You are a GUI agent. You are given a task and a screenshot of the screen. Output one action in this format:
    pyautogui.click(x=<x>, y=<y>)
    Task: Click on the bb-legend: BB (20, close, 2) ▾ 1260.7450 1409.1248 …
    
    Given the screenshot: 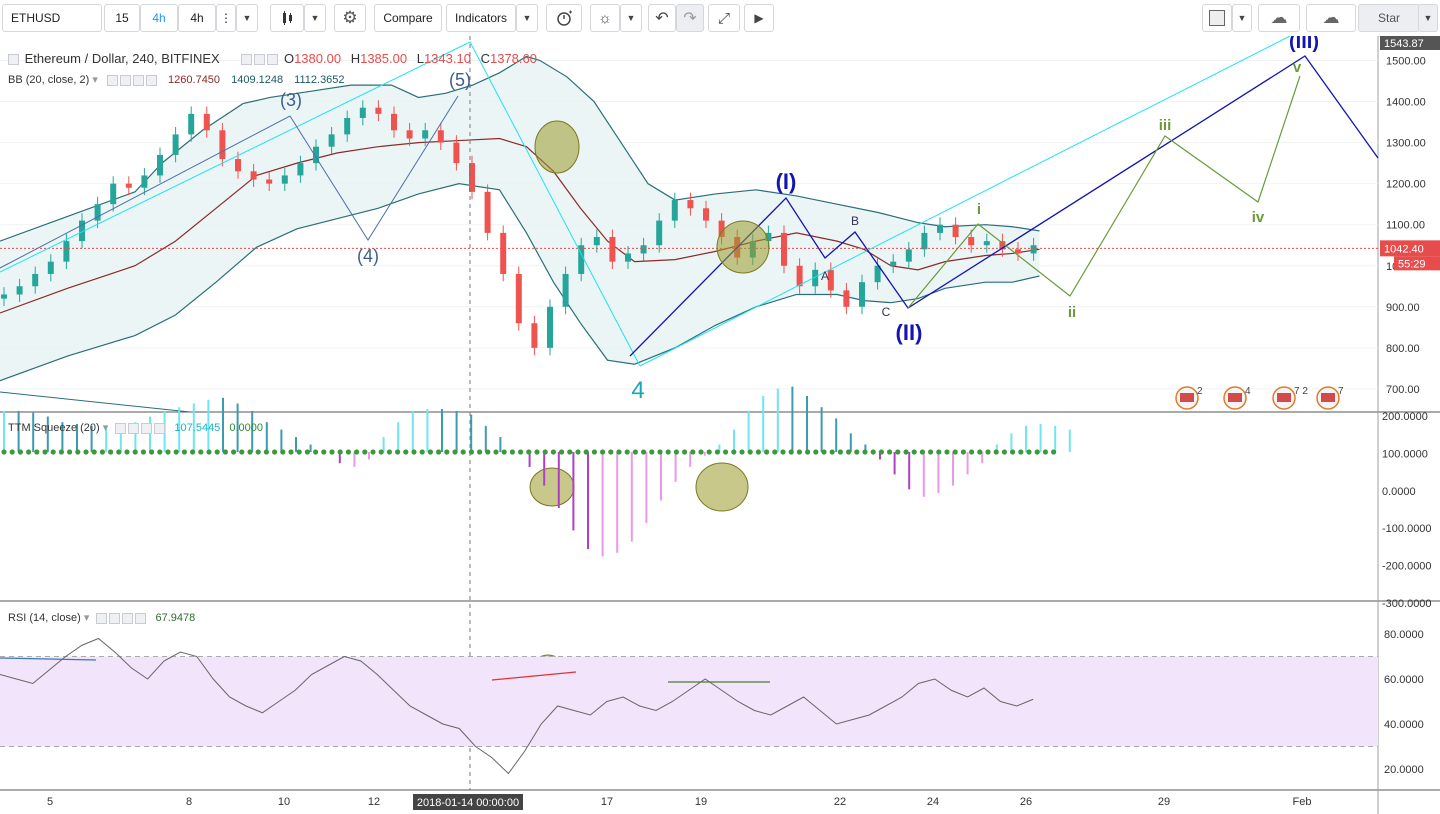 What is the action you would take?
    pyautogui.click(x=176, y=80)
    